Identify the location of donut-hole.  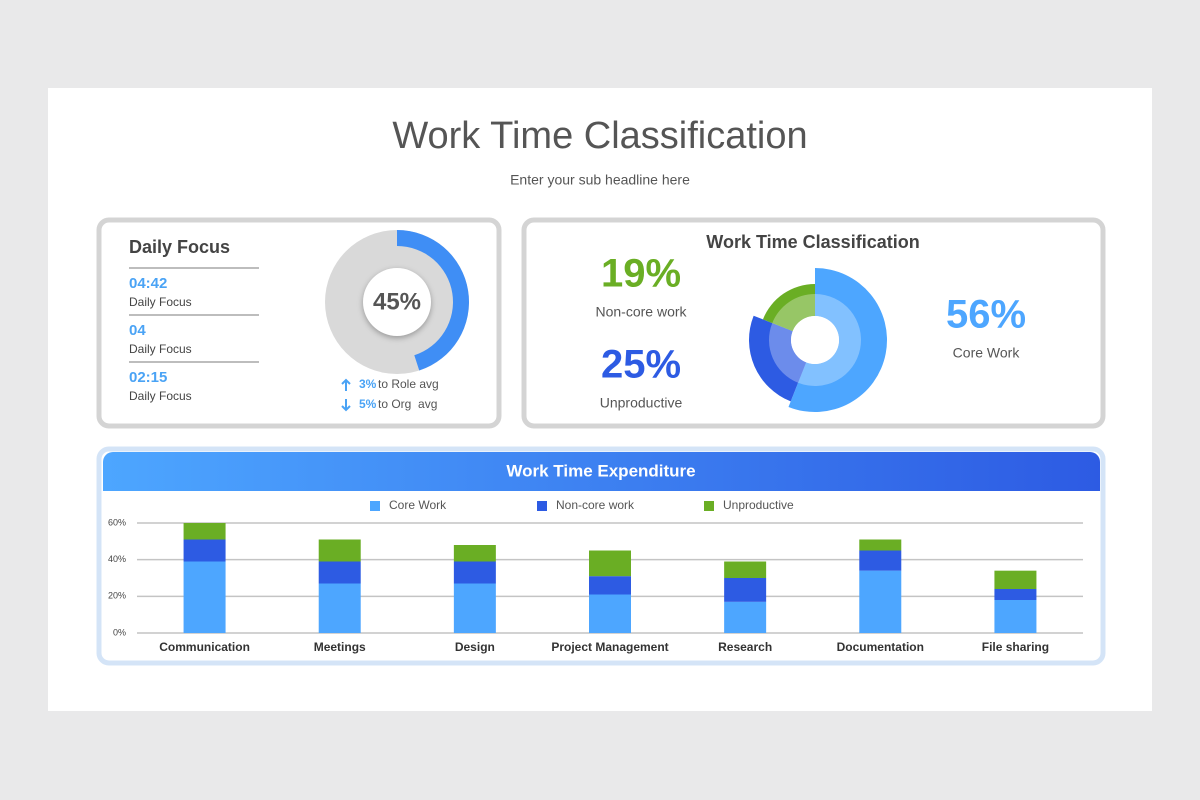
(397, 302).